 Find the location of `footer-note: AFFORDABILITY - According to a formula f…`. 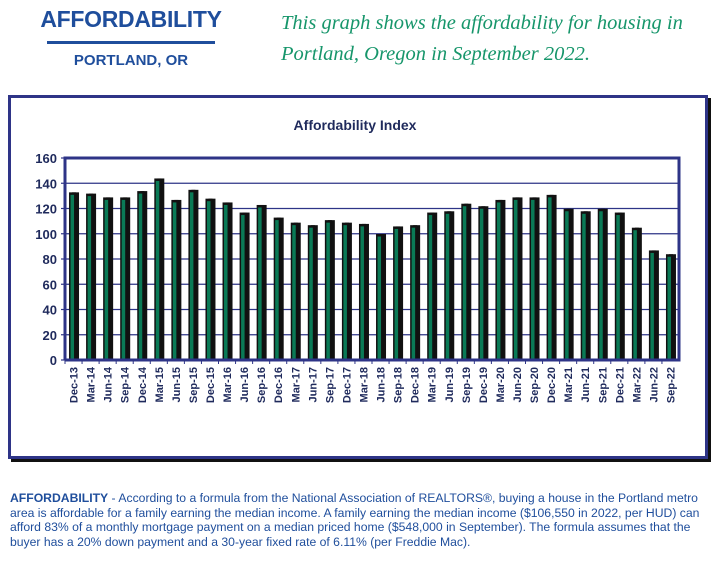

footer-note: AFFORDABILITY - According to a formula f… is located at coordinates (360, 520).